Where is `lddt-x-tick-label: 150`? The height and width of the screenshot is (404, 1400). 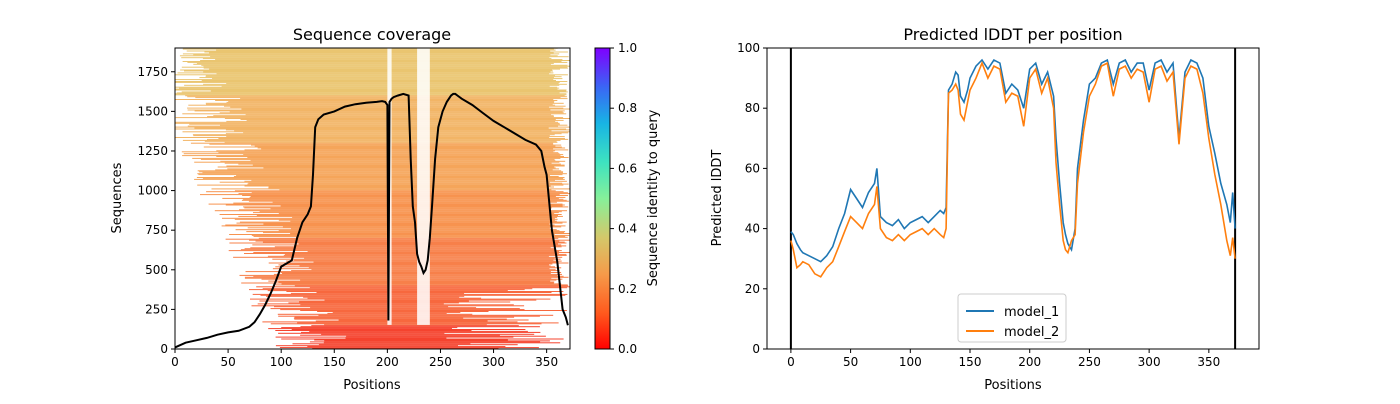
lddt-x-tick-label: 150 is located at coordinates (970, 362).